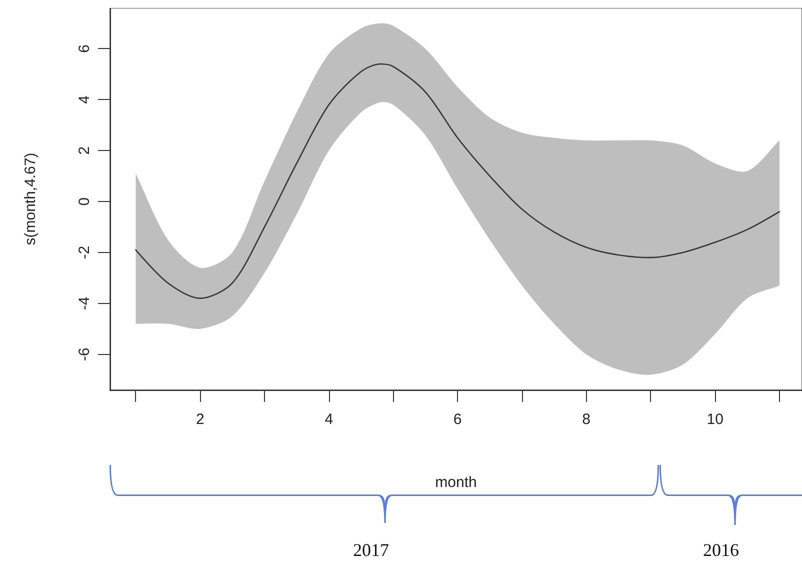 The width and height of the screenshot is (802, 567). Describe the element at coordinates (457, 419) in the screenshot. I see `x-tick-label: 6` at that location.